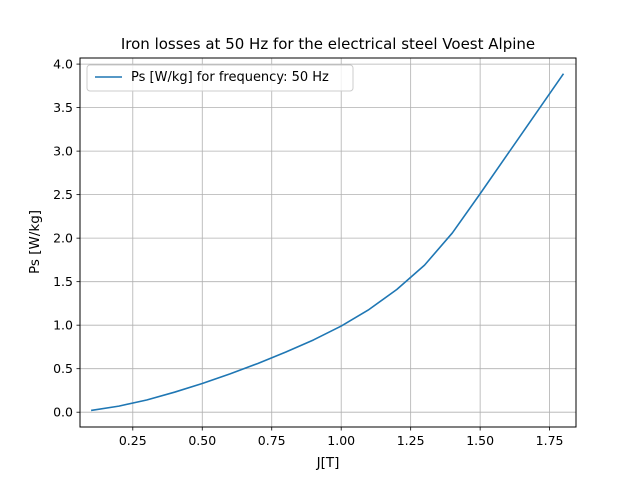 The image size is (640, 480). I want to click on legend-box, so click(220, 78).